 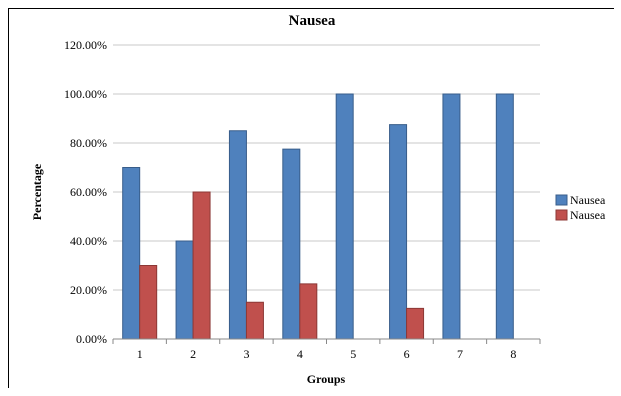 What do you see at coordinates (85, 94) in the screenshot?
I see `y-tick-label: 100.00%` at bounding box center [85, 94].